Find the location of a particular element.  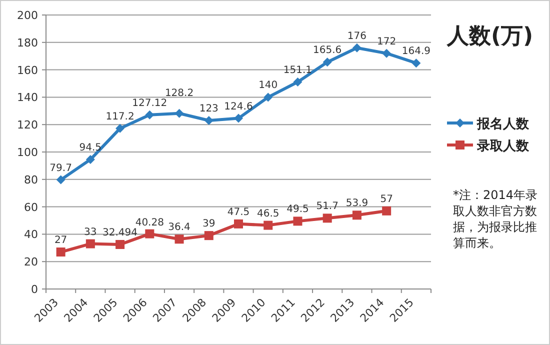

text: *注：2014年录取人数非官方数据，为报录比推算而来。 is located at coordinates (496, 219).